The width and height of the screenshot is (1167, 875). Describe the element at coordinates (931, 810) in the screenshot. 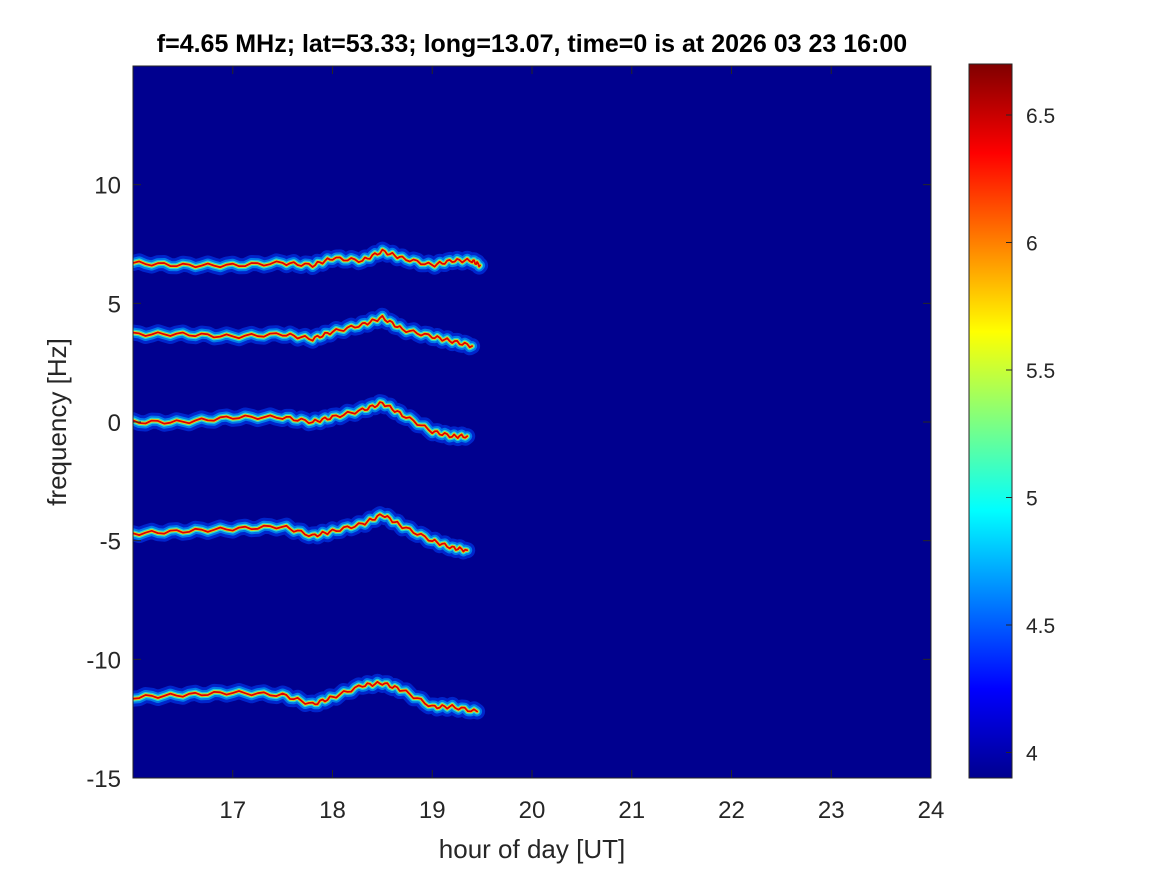

I see `x-tick-label: 24` at that location.